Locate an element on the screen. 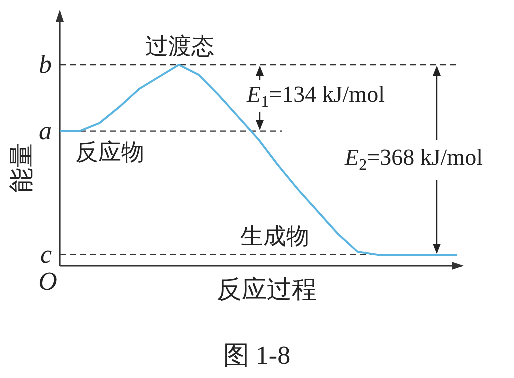 This screenshot has height=378, width=514. ref-line-label: a is located at coordinates (45, 131).